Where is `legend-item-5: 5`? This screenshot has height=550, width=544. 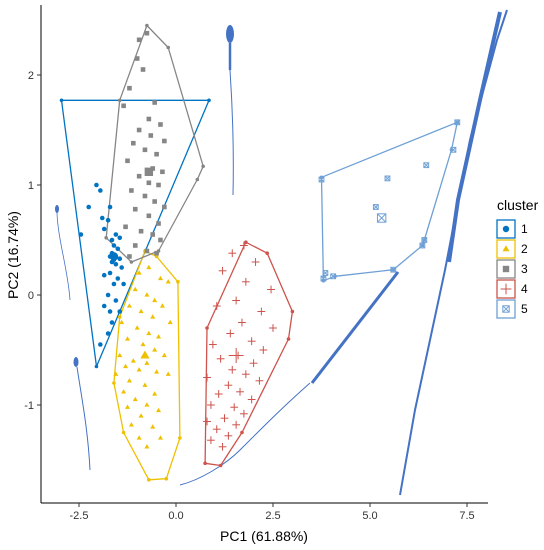
legend-item-5: 5 is located at coordinates (512, 309).